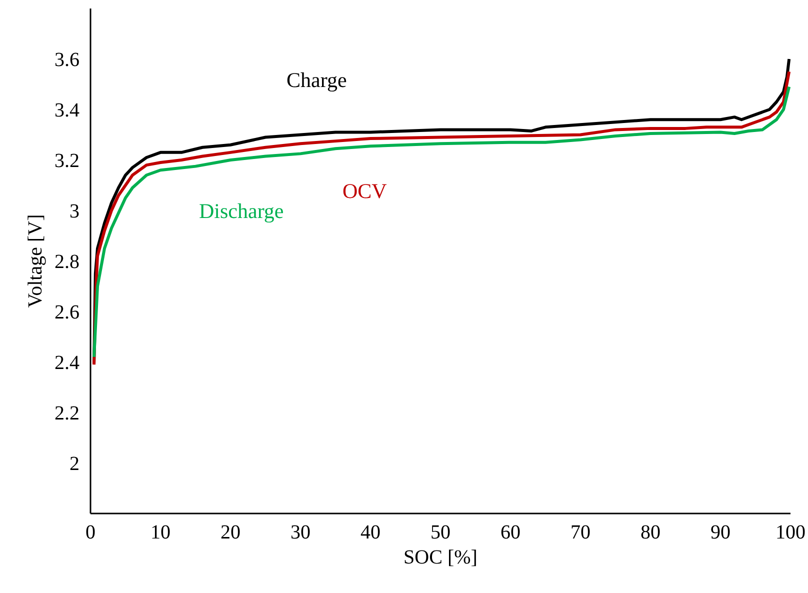  What do you see at coordinates (650, 533) in the screenshot?
I see `x-tick-label: 80` at bounding box center [650, 533].